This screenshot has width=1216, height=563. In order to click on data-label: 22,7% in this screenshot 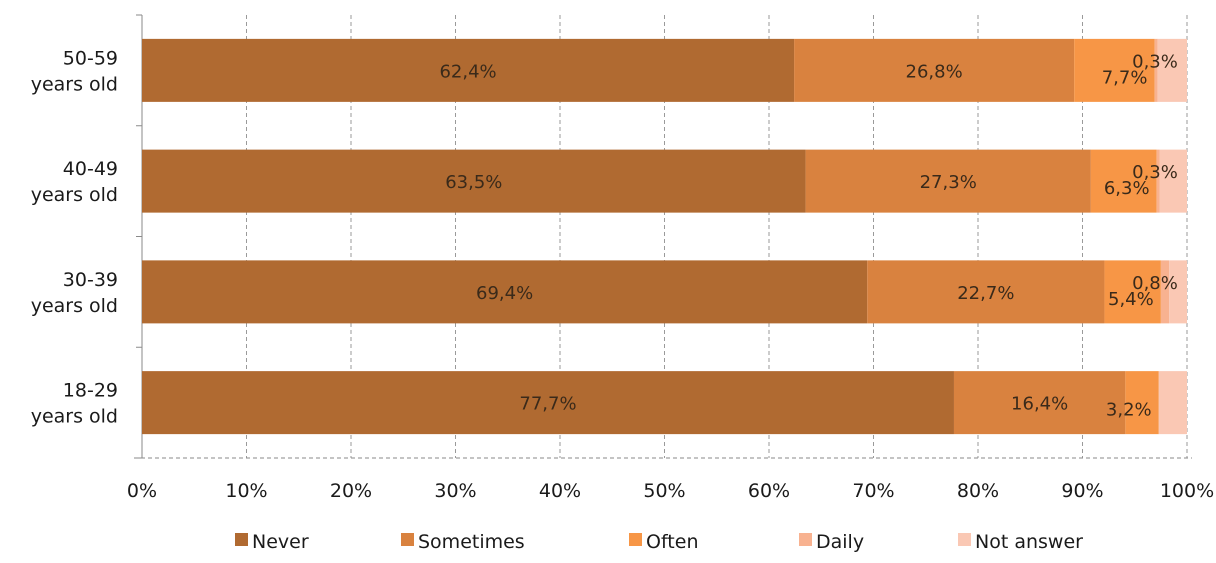, I will do `click(985, 293)`.